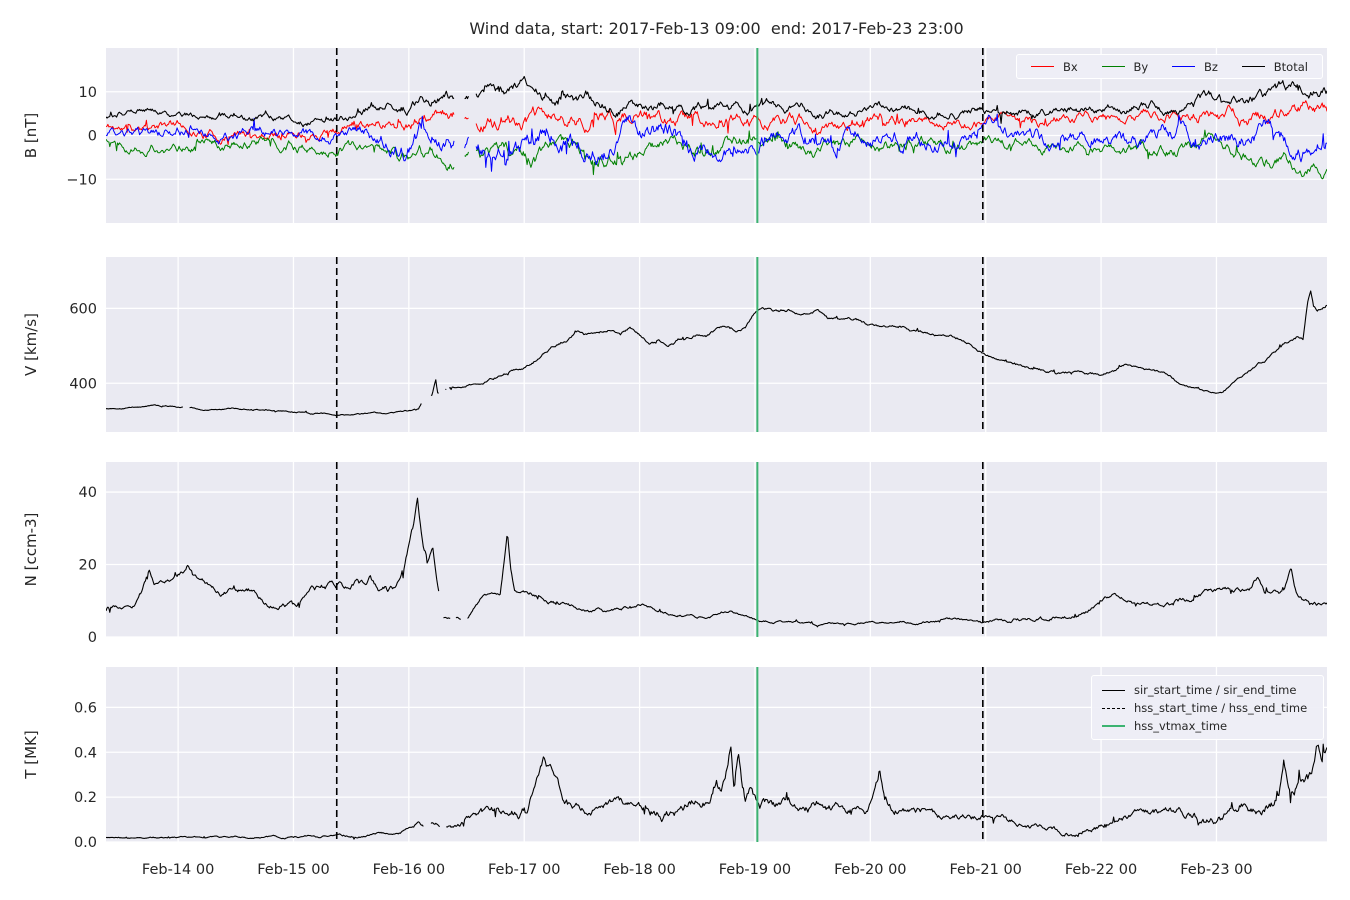 Image resolution: width=1350 pixels, height=900 pixels. I want to click on legend-entry-hss-times: hss_start_time / hss_end_time, so click(1207, 708).